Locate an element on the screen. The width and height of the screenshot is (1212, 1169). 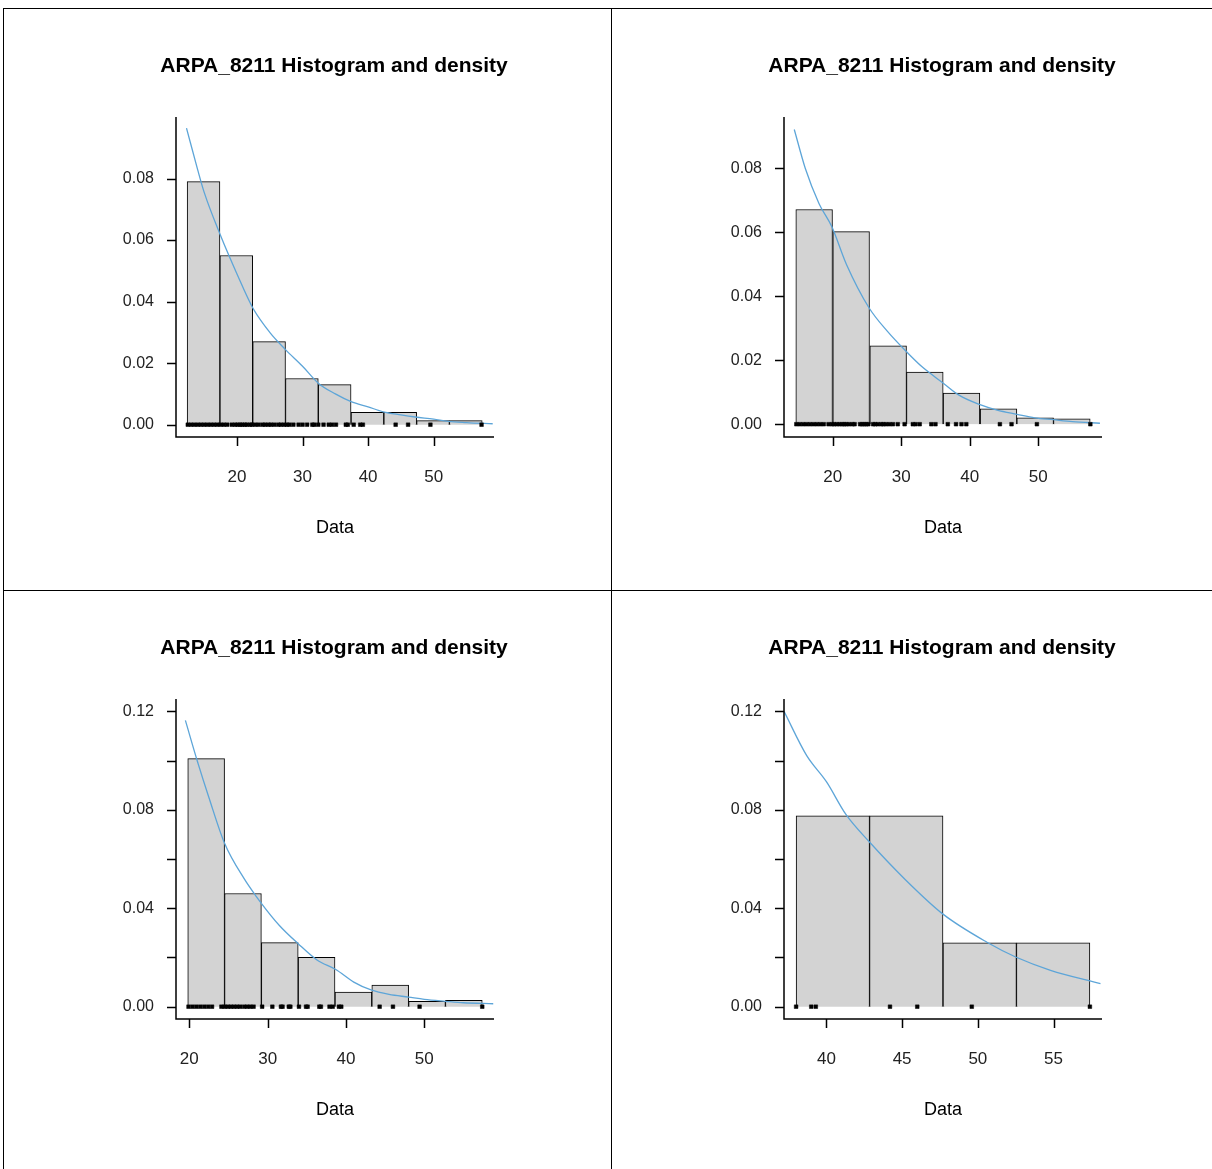
x-tick-label: 55 is located at coordinates (1053, 1058).